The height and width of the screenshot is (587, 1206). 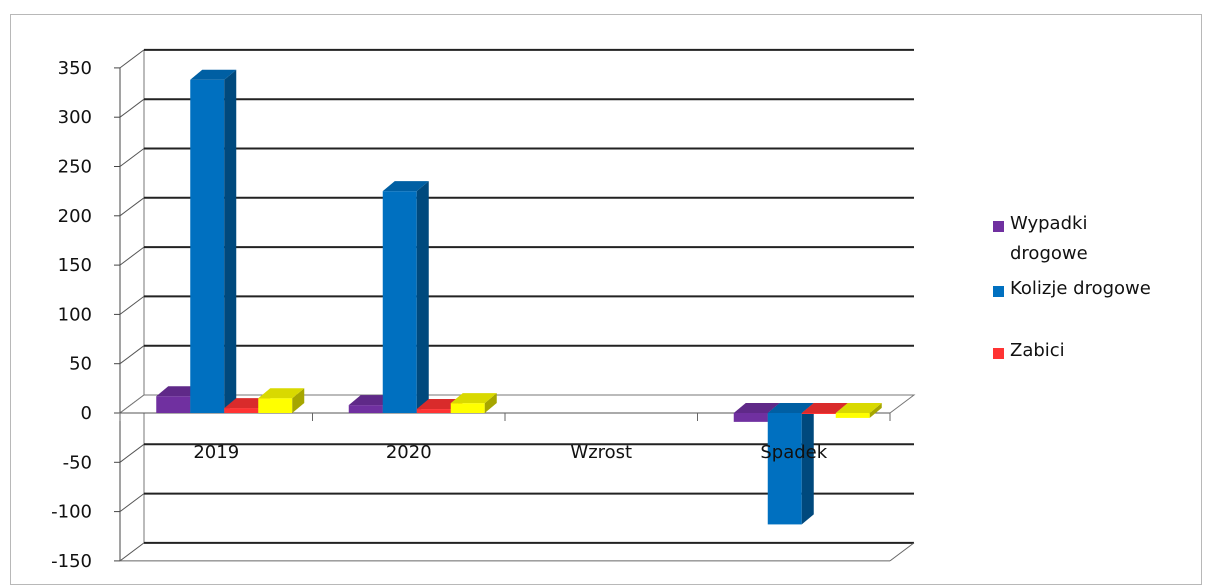 I want to click on legend-label-wypadki: Wypadki drogowe, so click(x=1049, y=238).